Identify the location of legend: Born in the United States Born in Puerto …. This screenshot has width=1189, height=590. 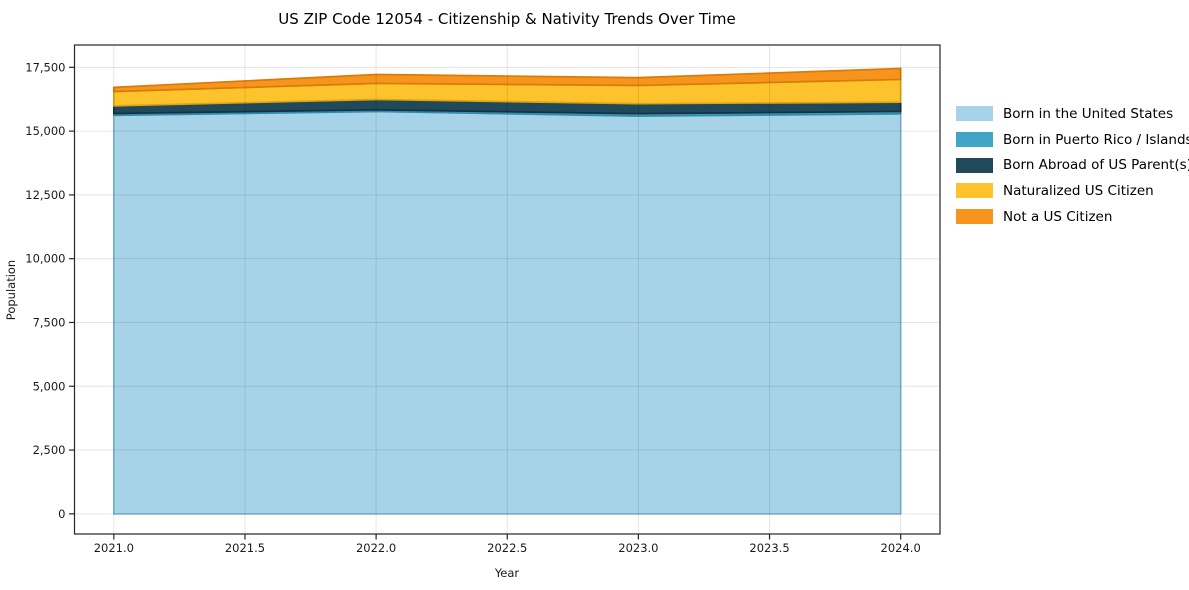
(1072, 165).